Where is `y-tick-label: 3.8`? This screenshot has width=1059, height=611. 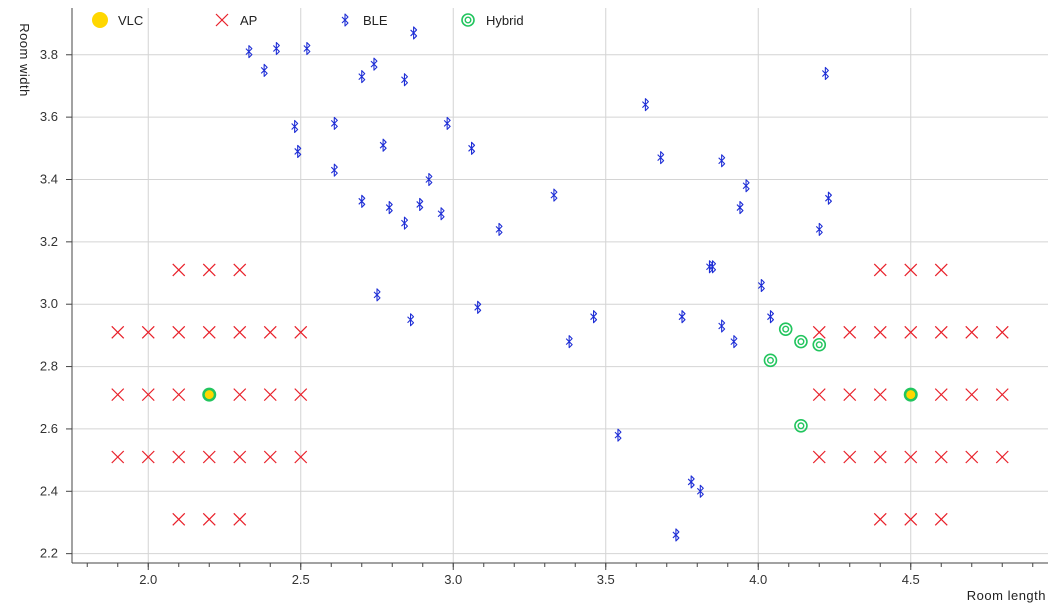 y-tick-label: 3.8 is located at coordinates (49, 54).